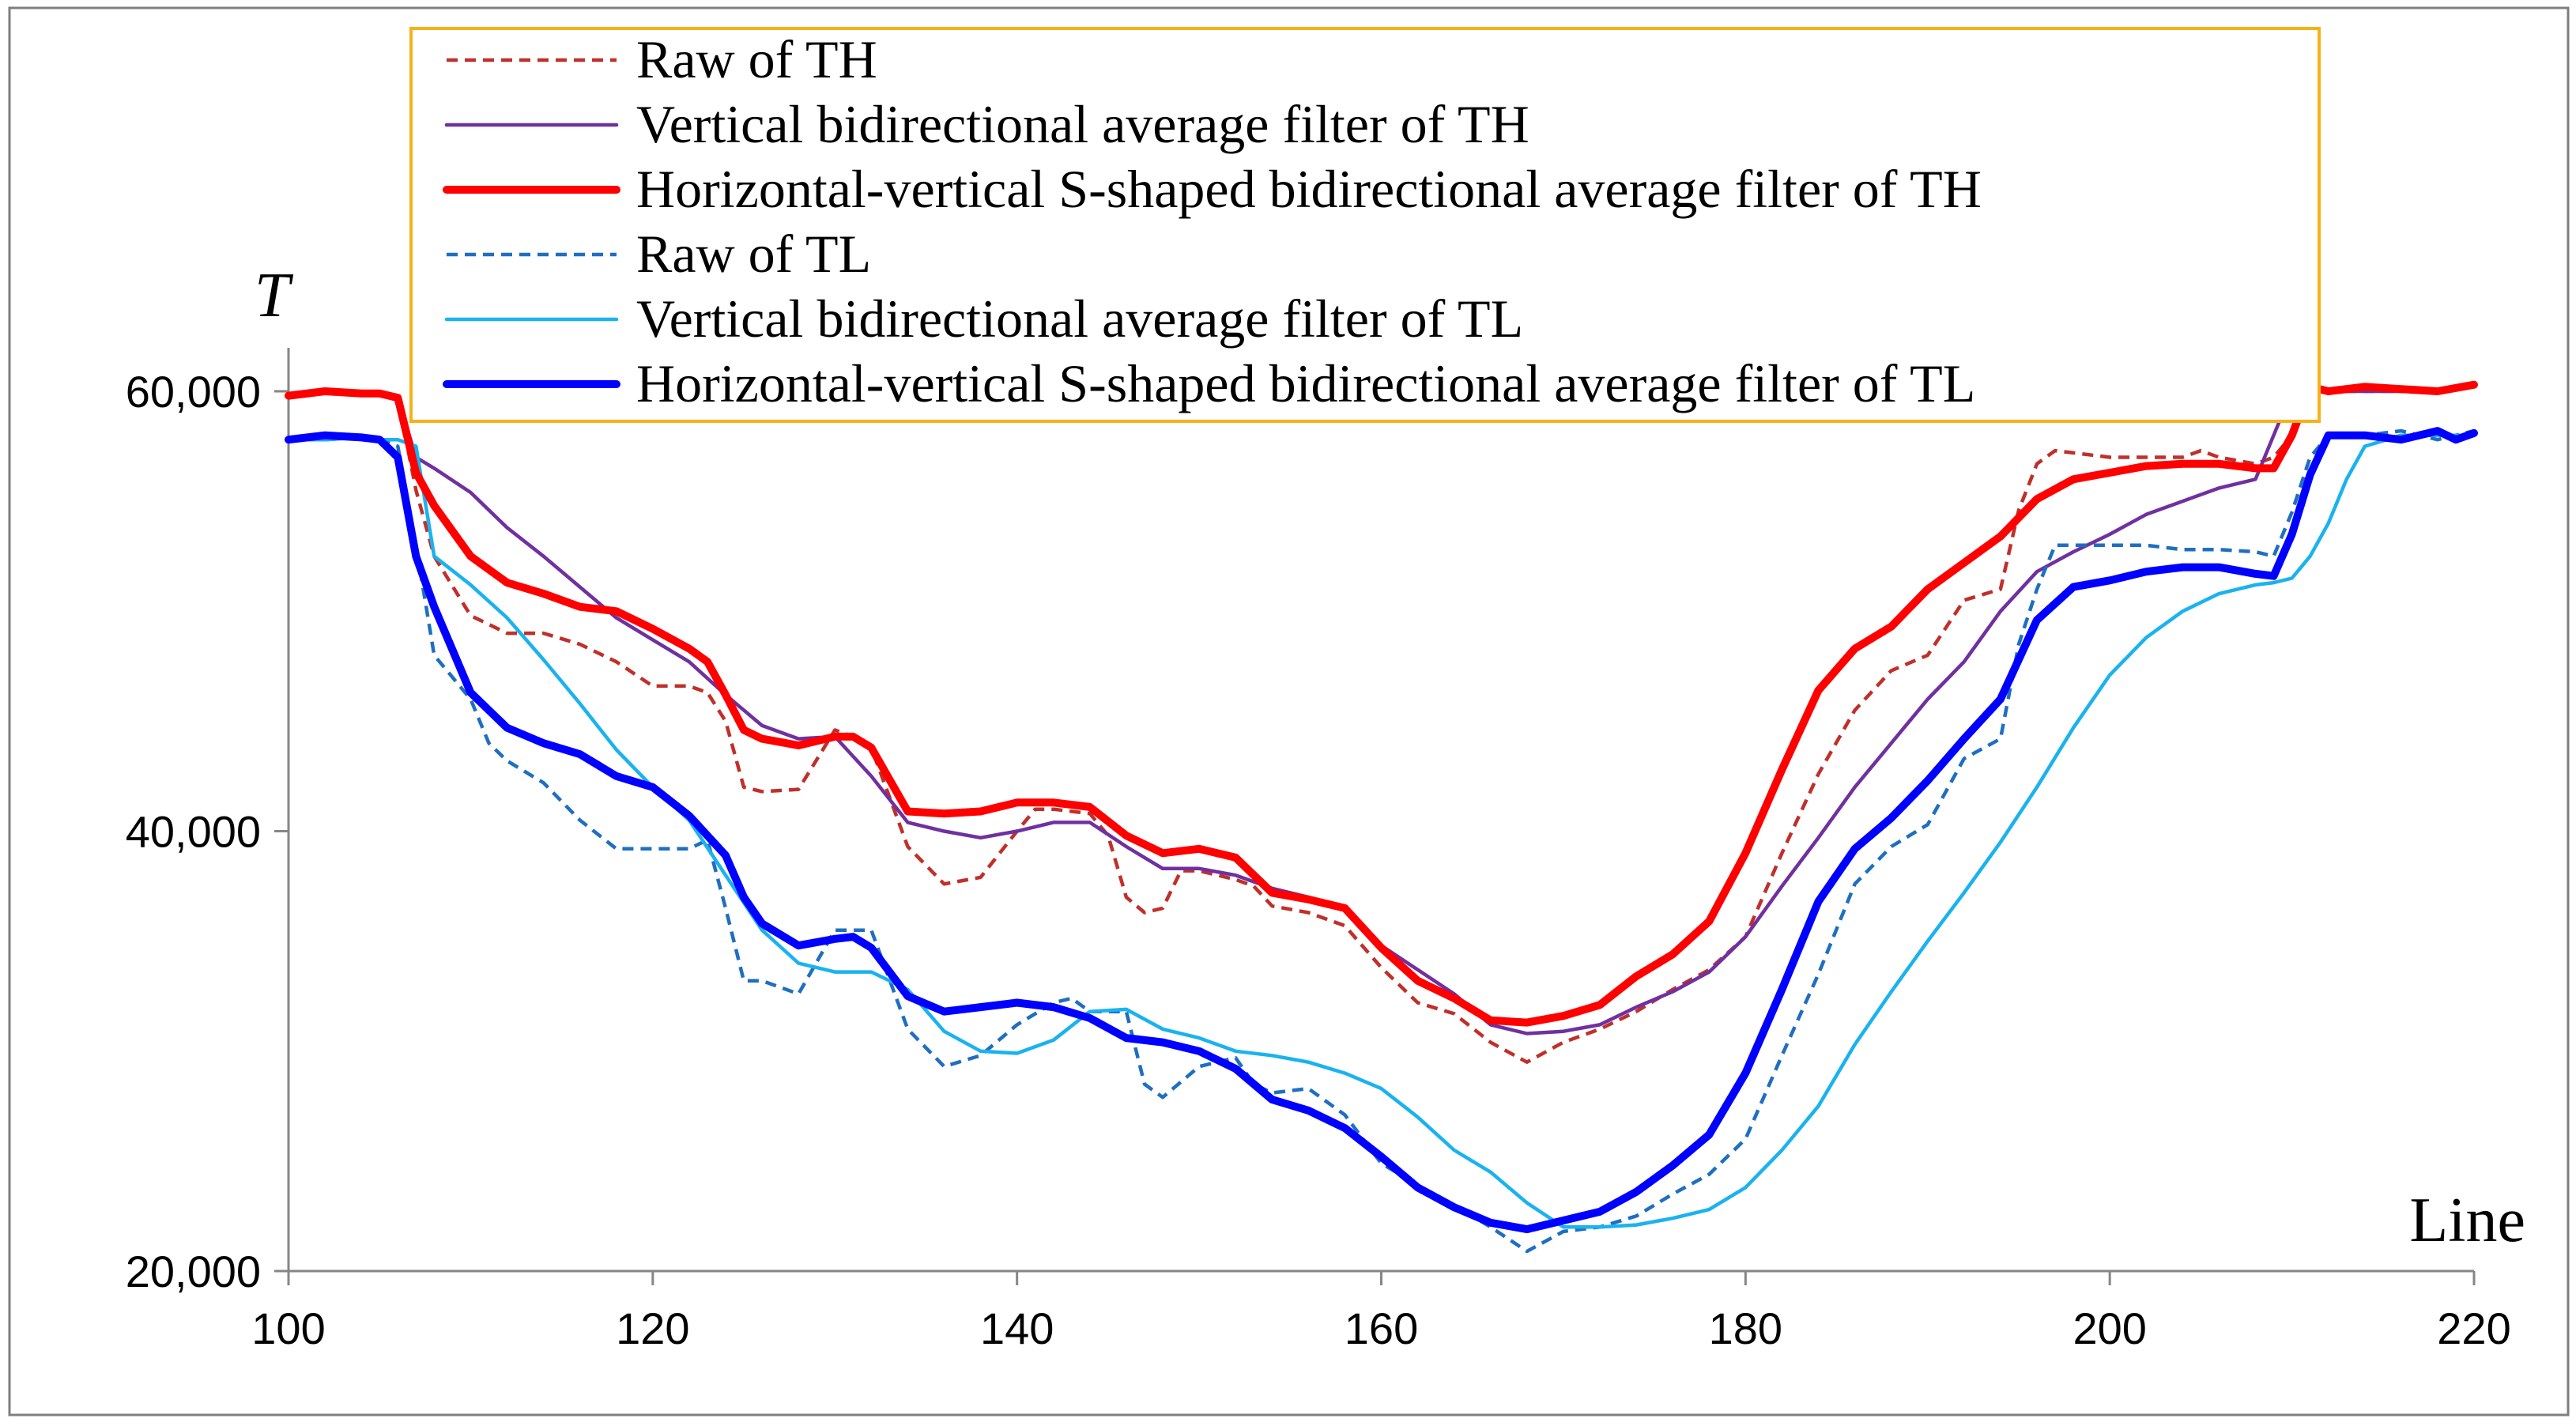  Describe the element at coordinates (756, 59) in the screenshot. I see `legend-label-1: Raw of TH` at that location.